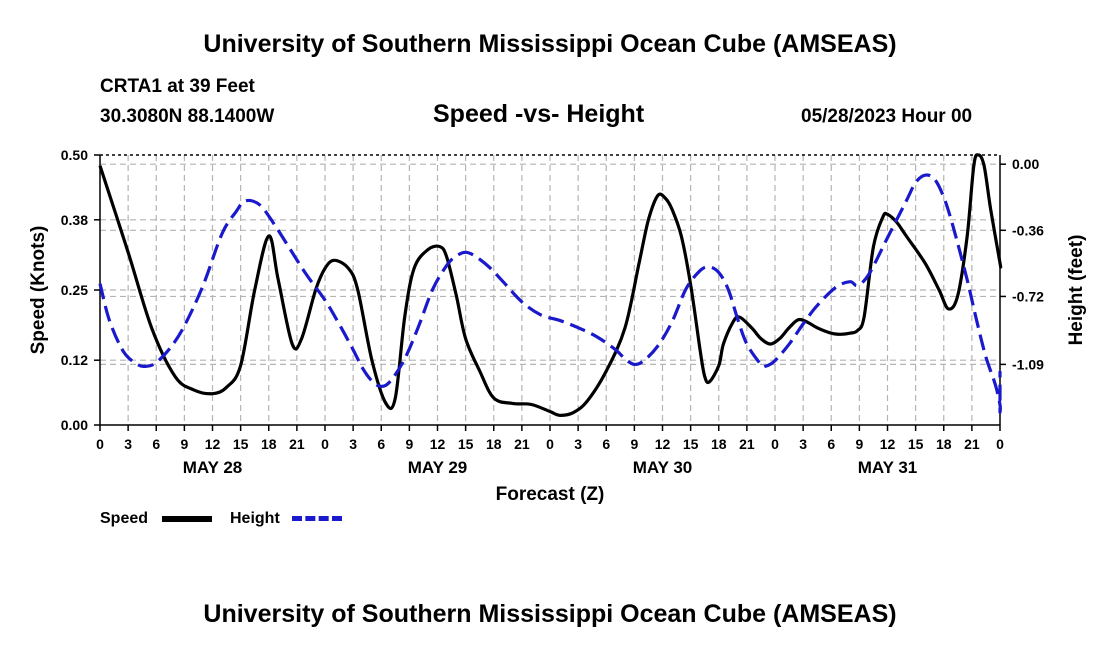 The height and width of the screenshot is (650, 1100). I want to click on x-axis-title: Forecast (Z), so click(550, 494).